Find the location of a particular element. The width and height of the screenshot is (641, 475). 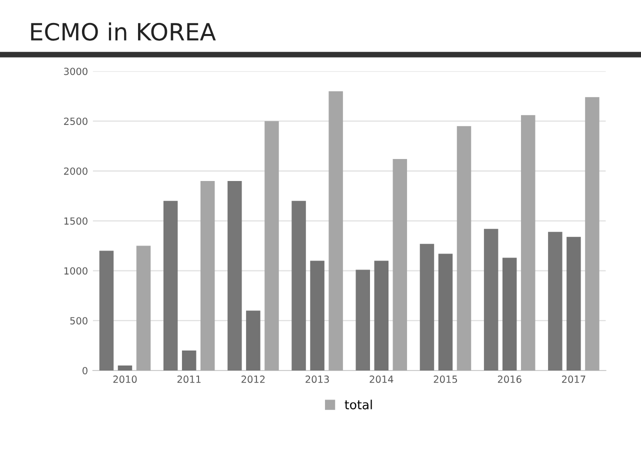

x-tick-label: 2011 is located at coordinates (189, 379).